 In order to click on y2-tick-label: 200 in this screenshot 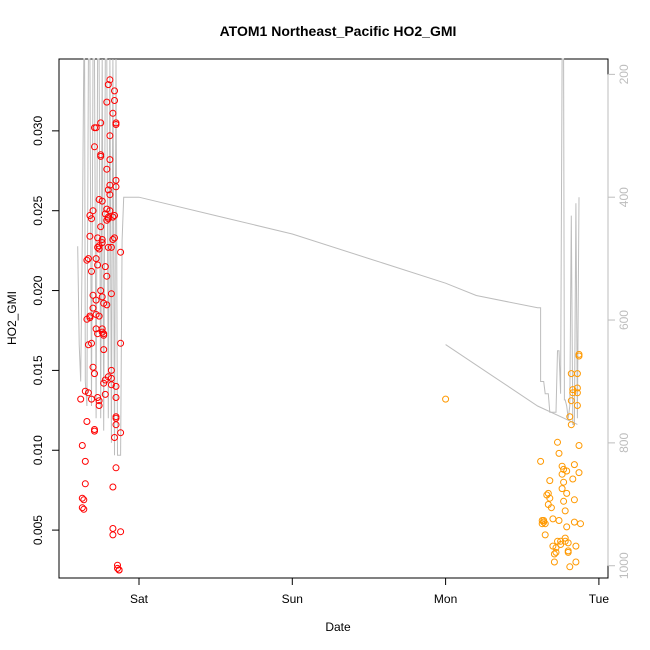, I will do `click(624, 74)`.